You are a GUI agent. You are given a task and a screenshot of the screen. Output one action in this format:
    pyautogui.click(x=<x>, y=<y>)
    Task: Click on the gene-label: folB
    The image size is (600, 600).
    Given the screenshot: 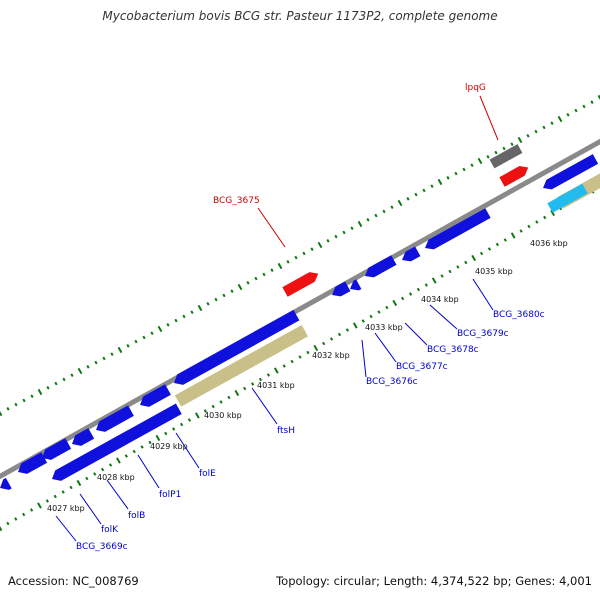 What is the action you would take?
    pyautogui.click(x=136, y=516)
    